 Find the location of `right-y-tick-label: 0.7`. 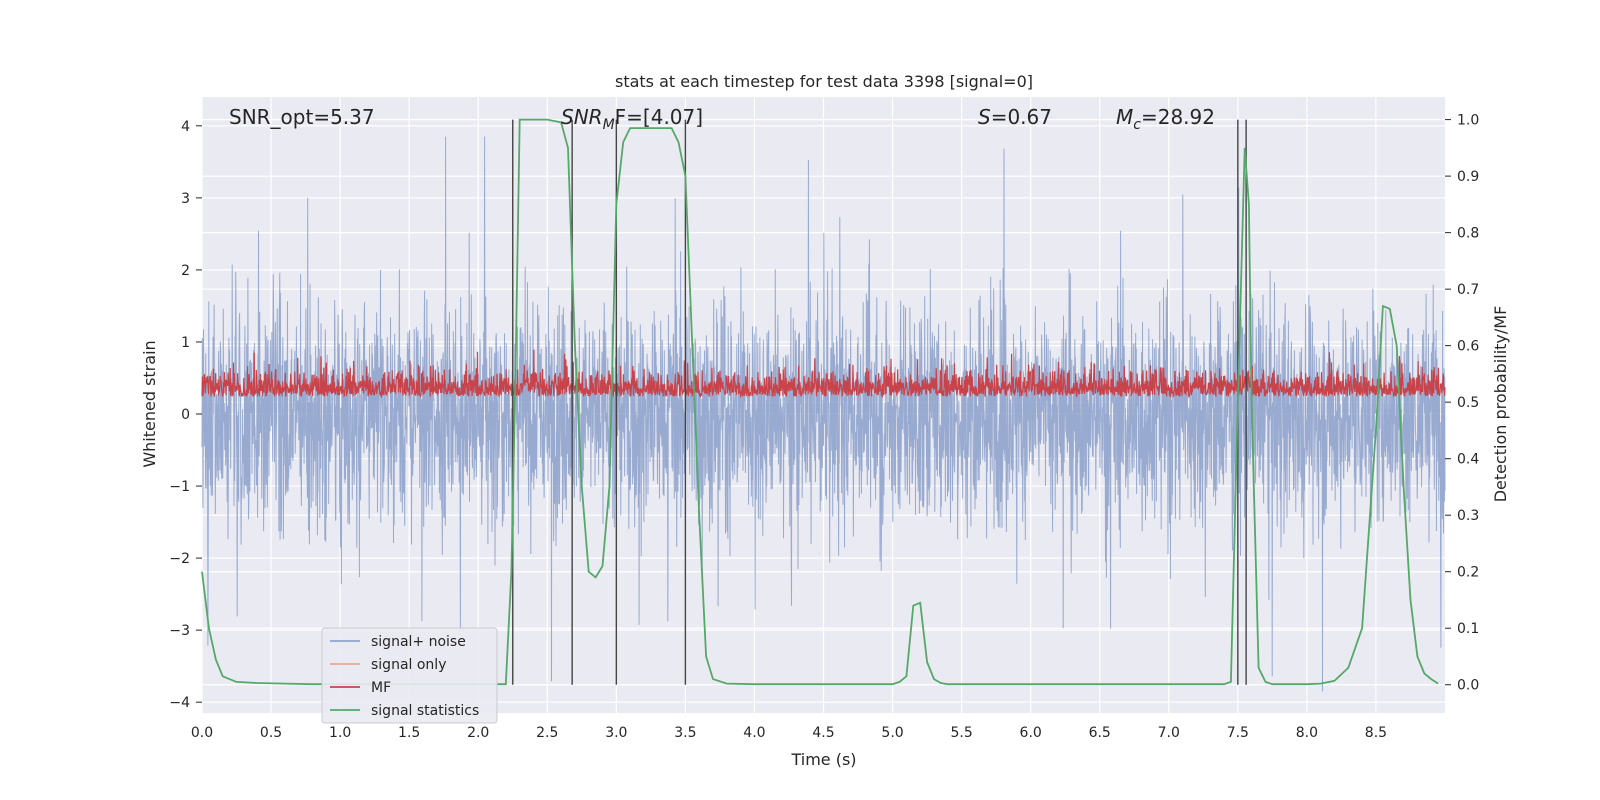

right-y-tick-label: 0.7 is located at coordinates (1468, 290).